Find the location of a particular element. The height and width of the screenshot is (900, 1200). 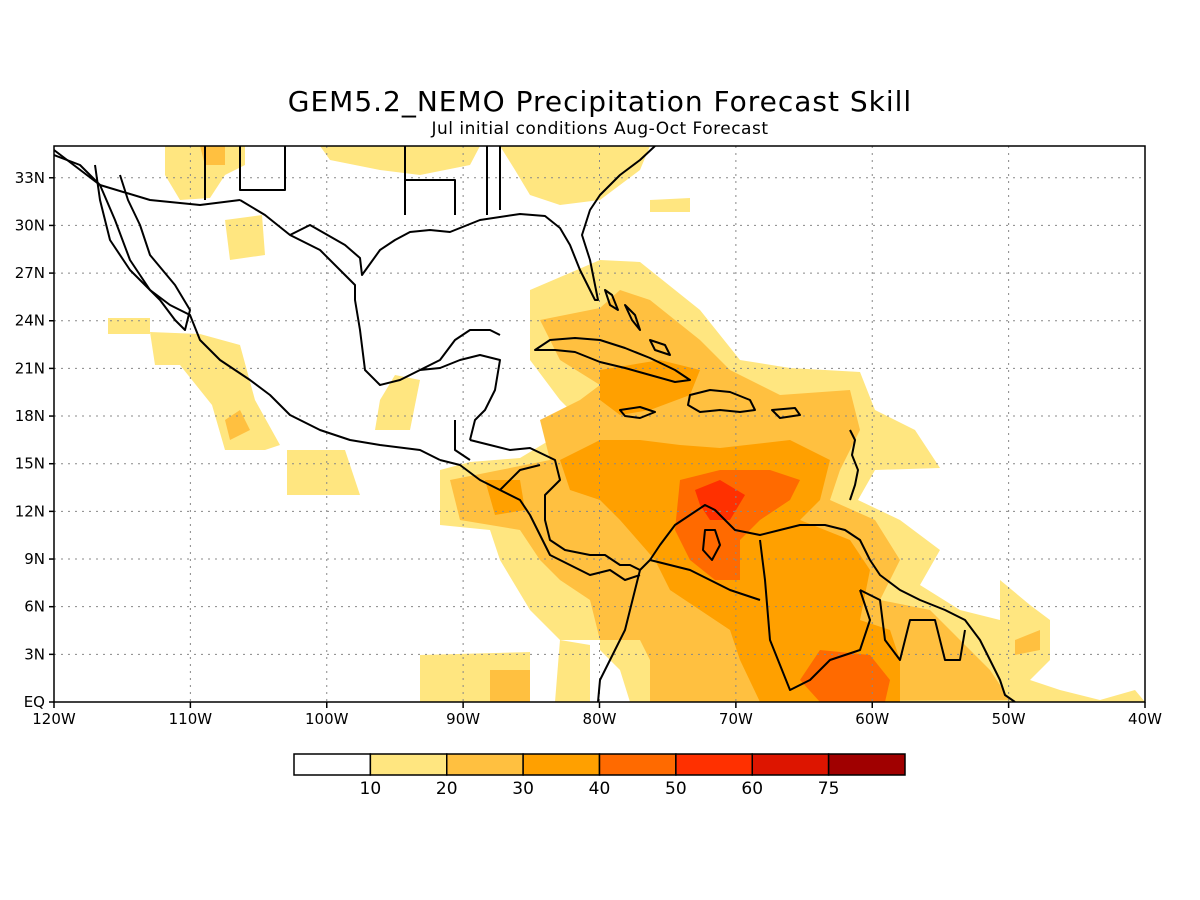

legend-label: 40 is located at coordinates (600, 789).